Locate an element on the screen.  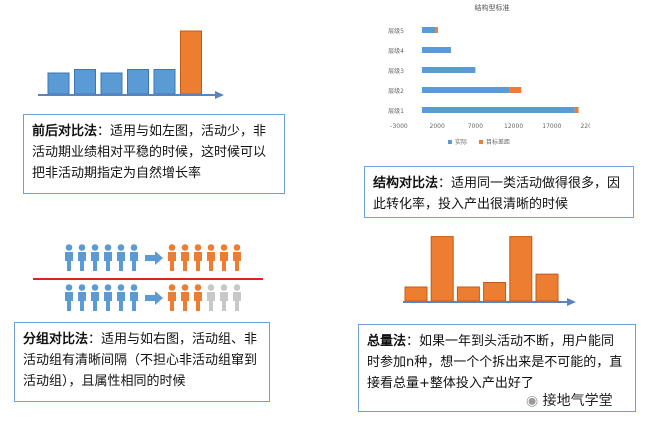
watermark: ◉ 接地气学堂 is located at coordinates (569, 400).